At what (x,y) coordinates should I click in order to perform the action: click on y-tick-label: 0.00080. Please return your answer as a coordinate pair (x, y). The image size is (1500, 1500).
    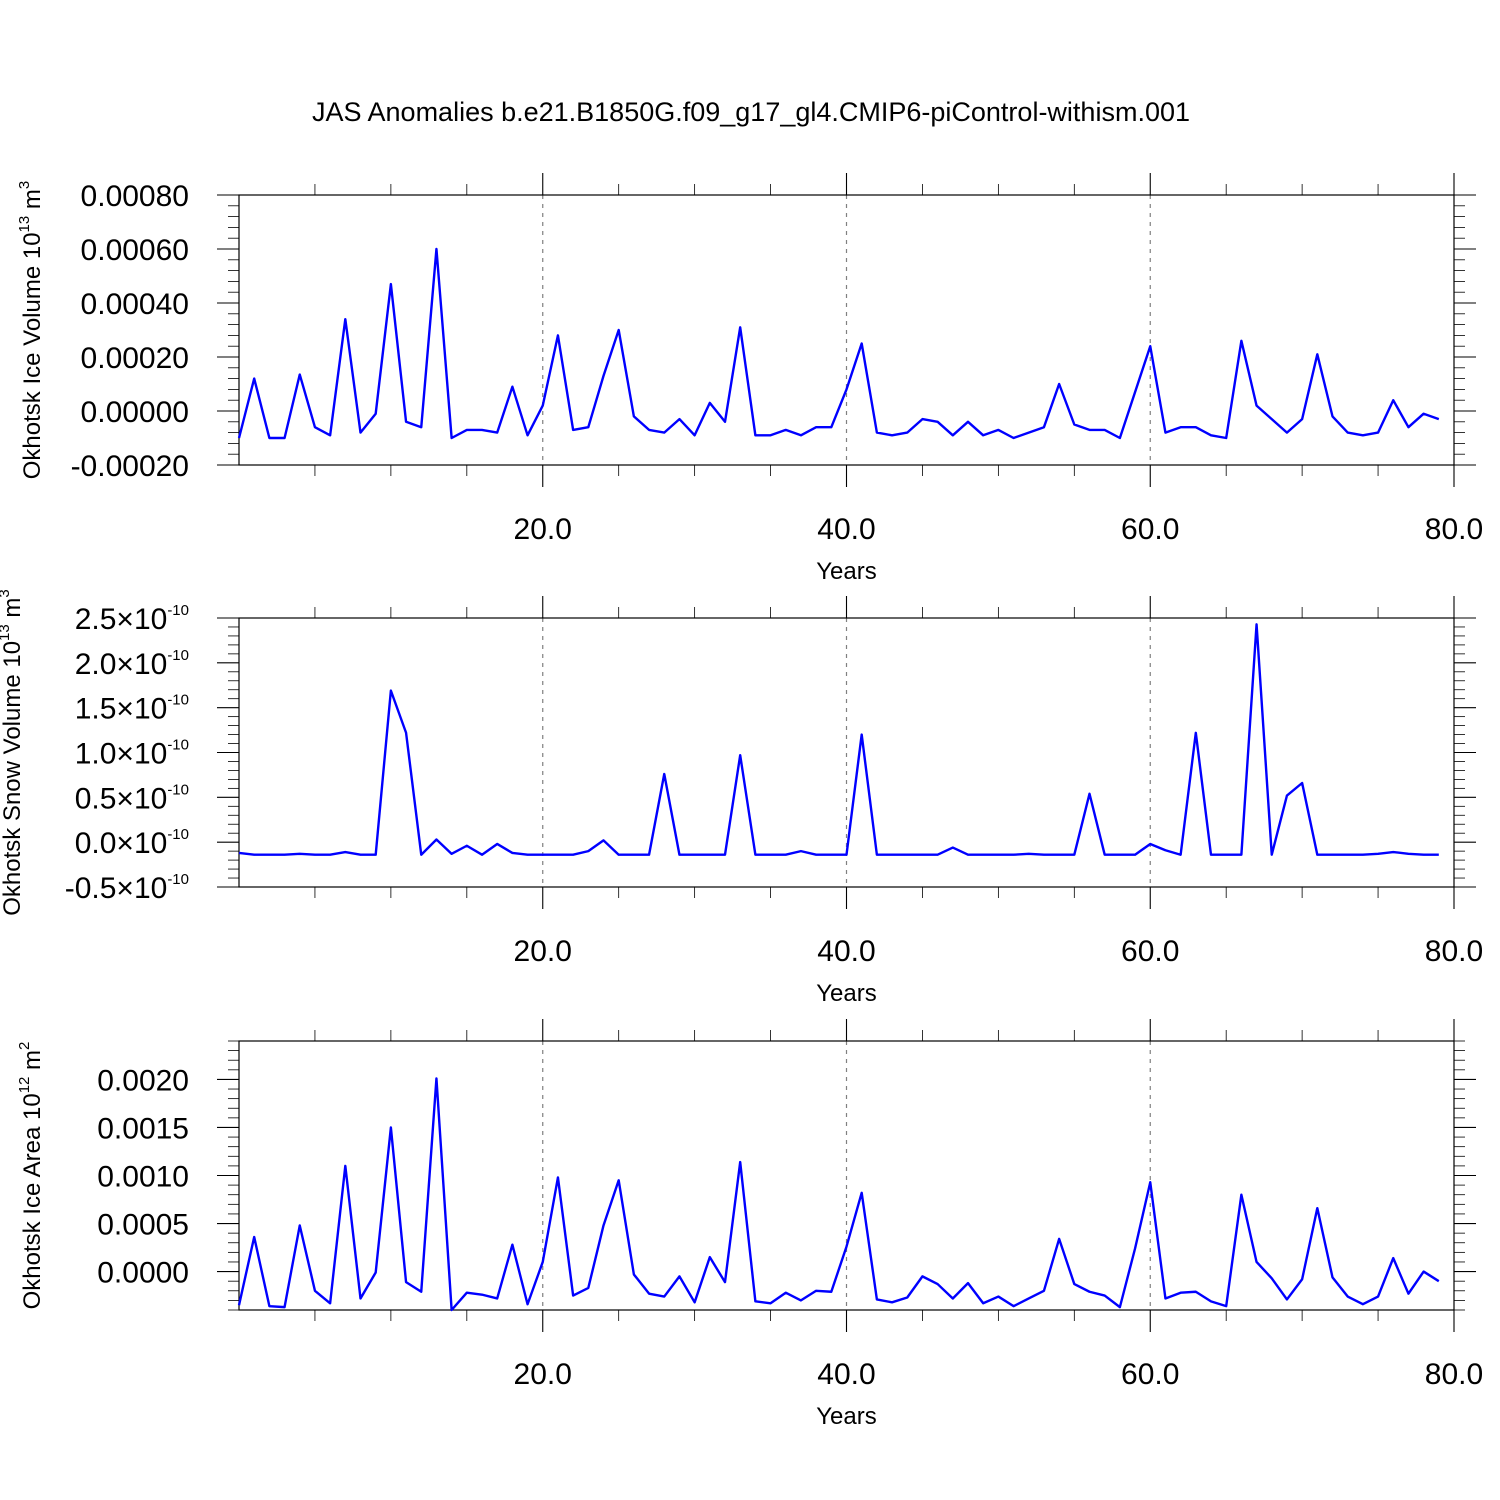
    Looking at the image, I should click on (135, 196).